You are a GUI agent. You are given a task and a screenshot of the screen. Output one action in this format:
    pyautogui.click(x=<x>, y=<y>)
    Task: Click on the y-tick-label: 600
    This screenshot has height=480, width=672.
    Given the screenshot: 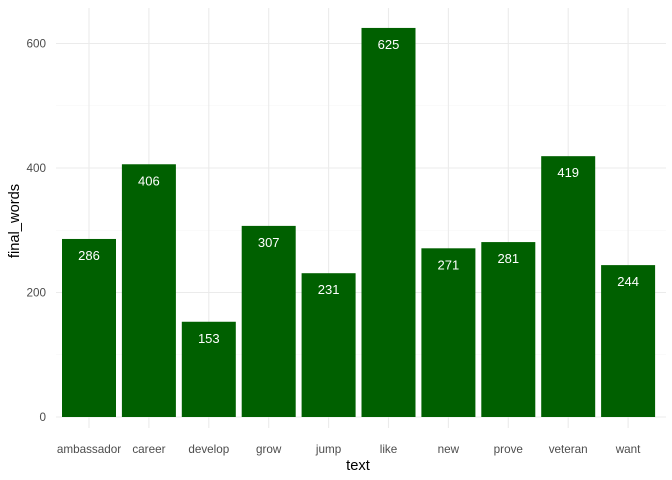 What is the action you would take?
    pyautogui.click(x=36, y=44)
    